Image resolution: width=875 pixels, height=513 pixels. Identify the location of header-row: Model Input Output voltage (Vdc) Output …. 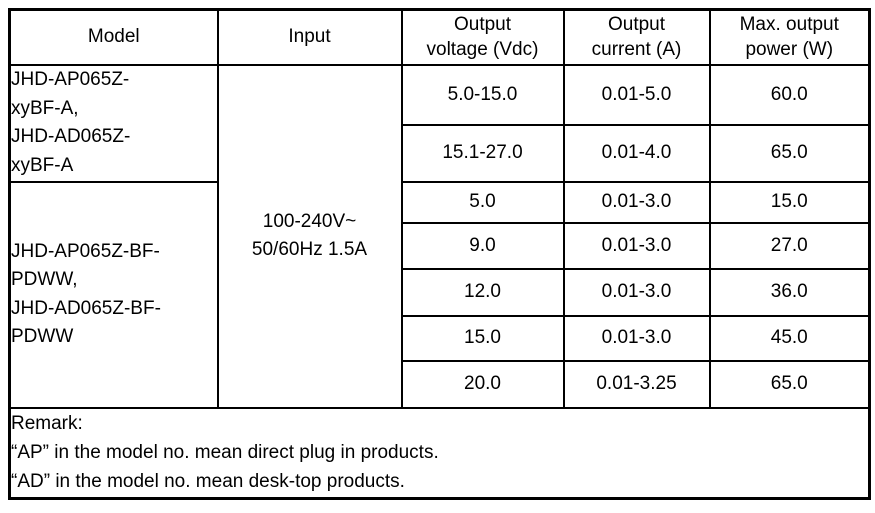
(439, 37).